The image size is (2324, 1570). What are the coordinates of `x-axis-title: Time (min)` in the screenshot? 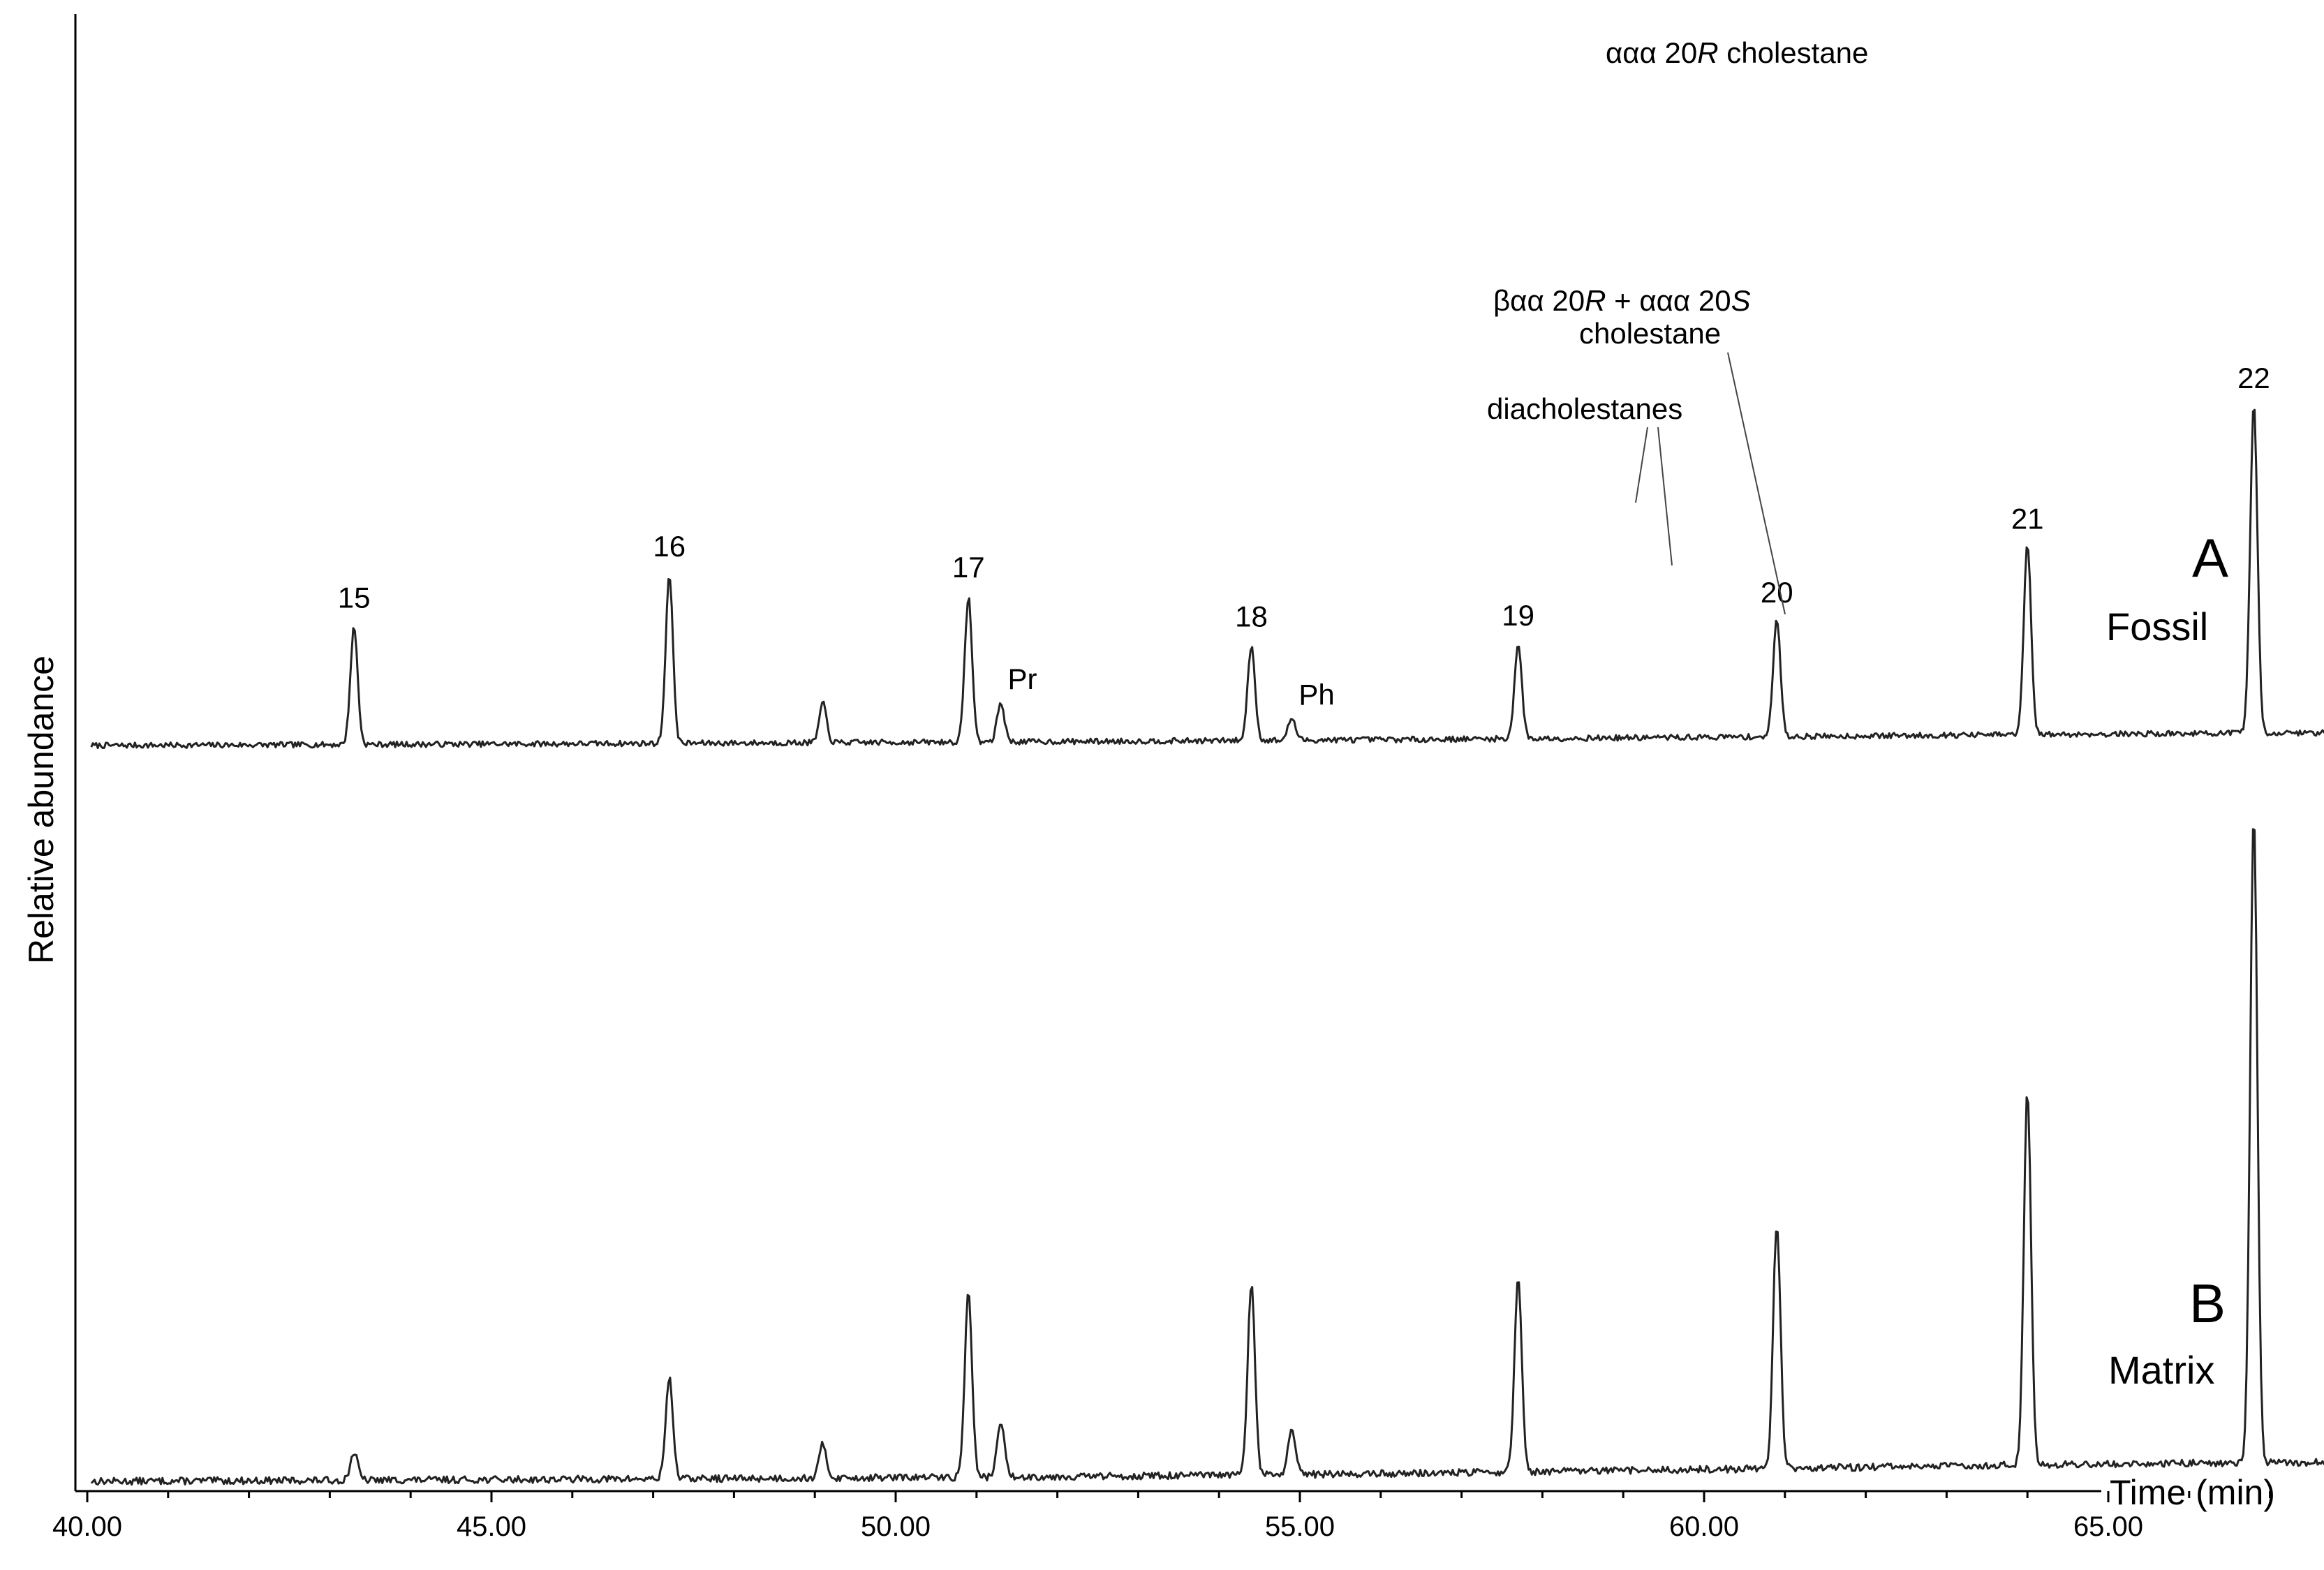 It's located at (2192, 1492).